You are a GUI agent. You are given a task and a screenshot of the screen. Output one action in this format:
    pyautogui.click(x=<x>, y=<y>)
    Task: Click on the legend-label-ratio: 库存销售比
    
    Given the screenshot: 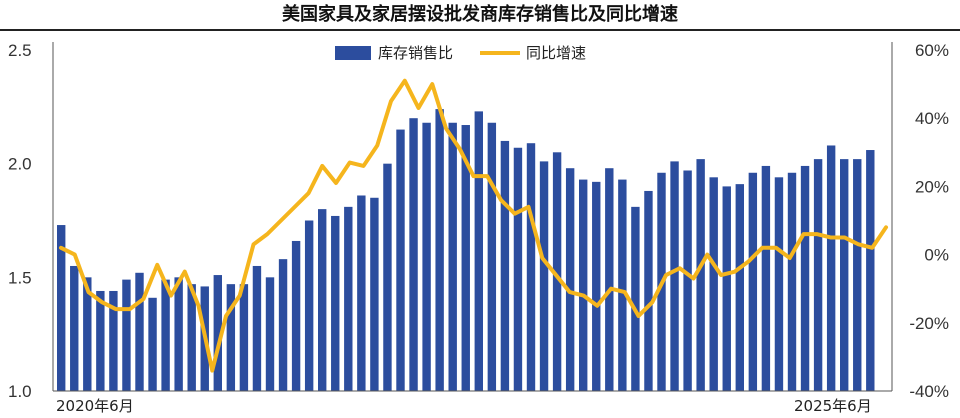 What is the action you would take?
    pyautogui.click(x=415, y=53)
    